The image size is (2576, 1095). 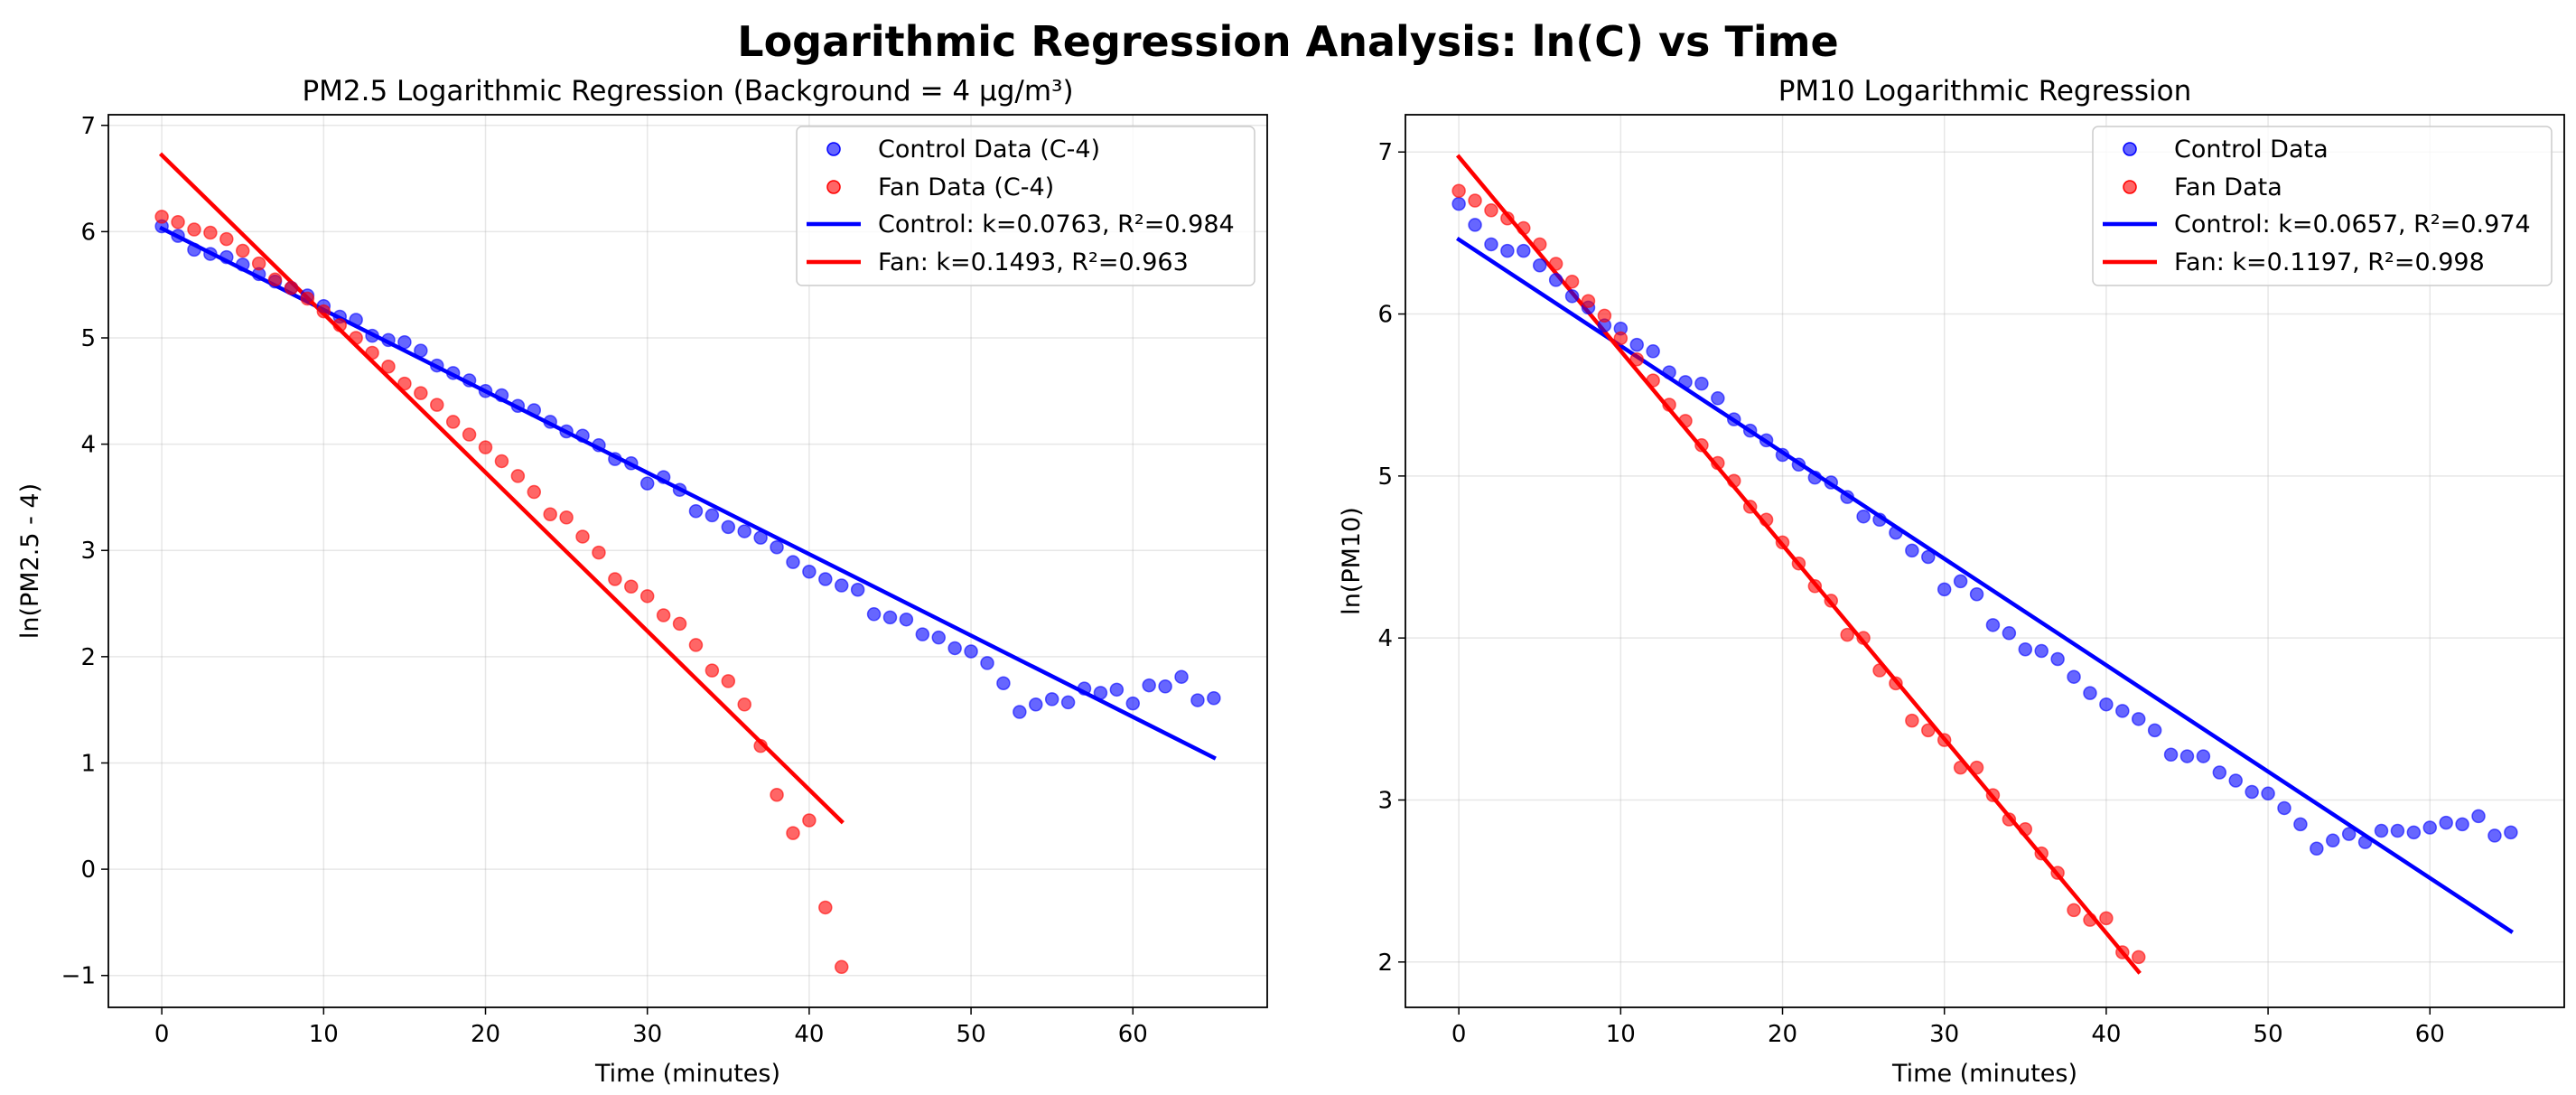 What do you see at coordinates (1033, 262) in the screenshot?
I see `pm25-legend-fan-fit: Fan: k=0.1493, R²=0.963` at bounding box center [1033, 262].